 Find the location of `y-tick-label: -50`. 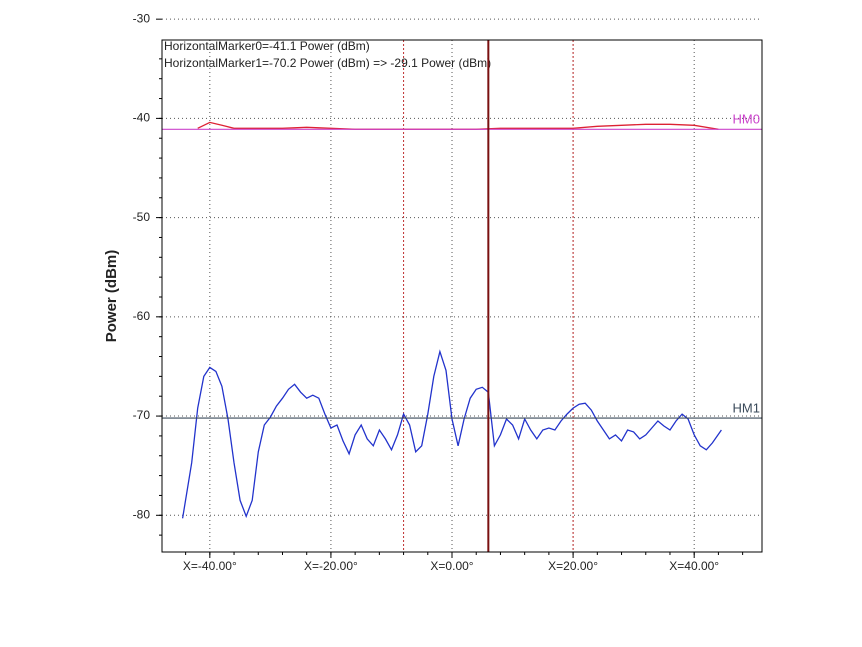

y-tick-label: -50 is located at coordinates (142, 217).